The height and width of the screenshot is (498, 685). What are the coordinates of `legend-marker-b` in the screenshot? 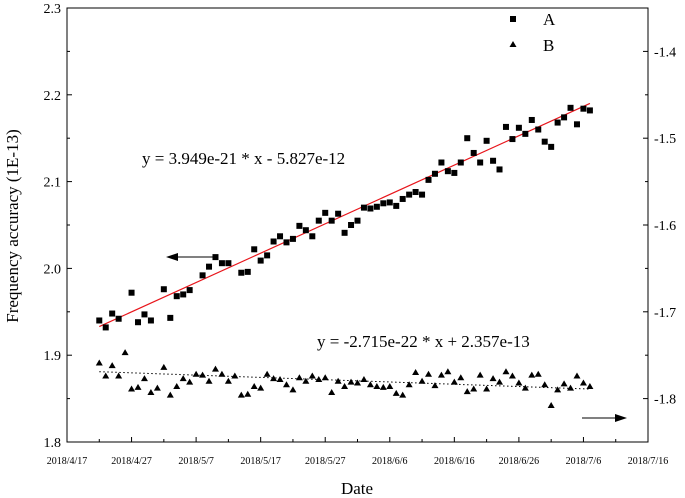 It's located at (513, 44).